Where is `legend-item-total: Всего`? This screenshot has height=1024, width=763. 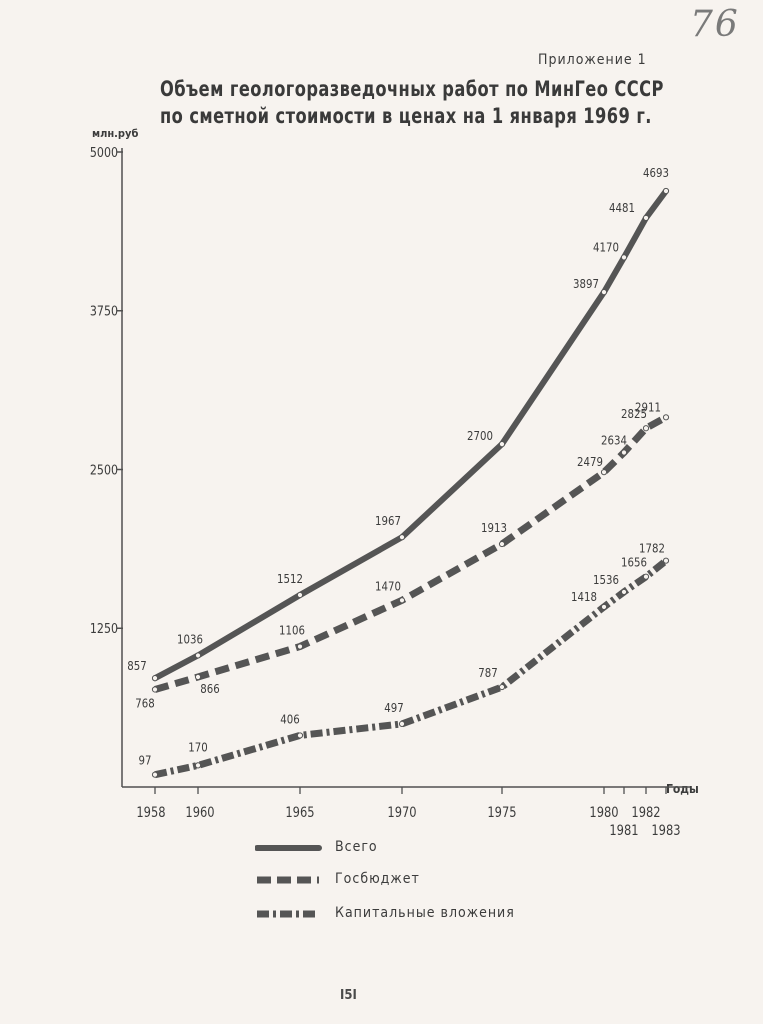 legend-item-total: Всего is located at coordinates (415, 848).